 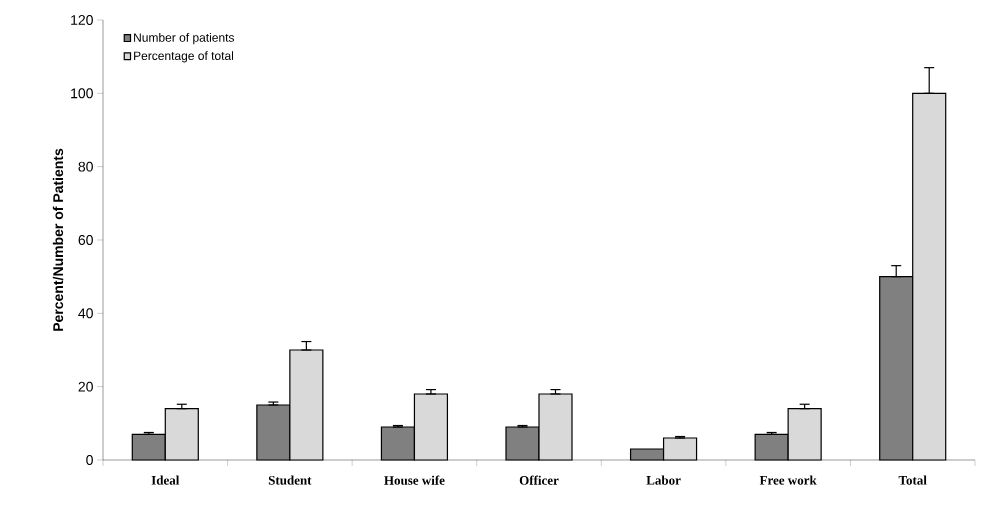 I want to click on y-tick-label: 80, so click(x=85, y=166).